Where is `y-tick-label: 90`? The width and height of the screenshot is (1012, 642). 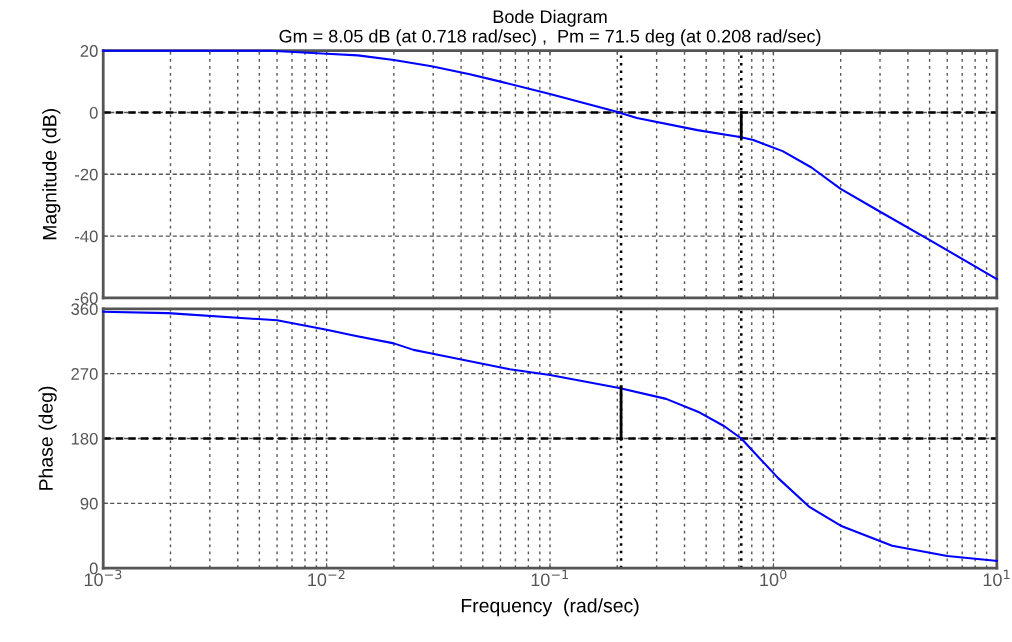 y-tick-label: 90 is located at coordinates (89, 503).